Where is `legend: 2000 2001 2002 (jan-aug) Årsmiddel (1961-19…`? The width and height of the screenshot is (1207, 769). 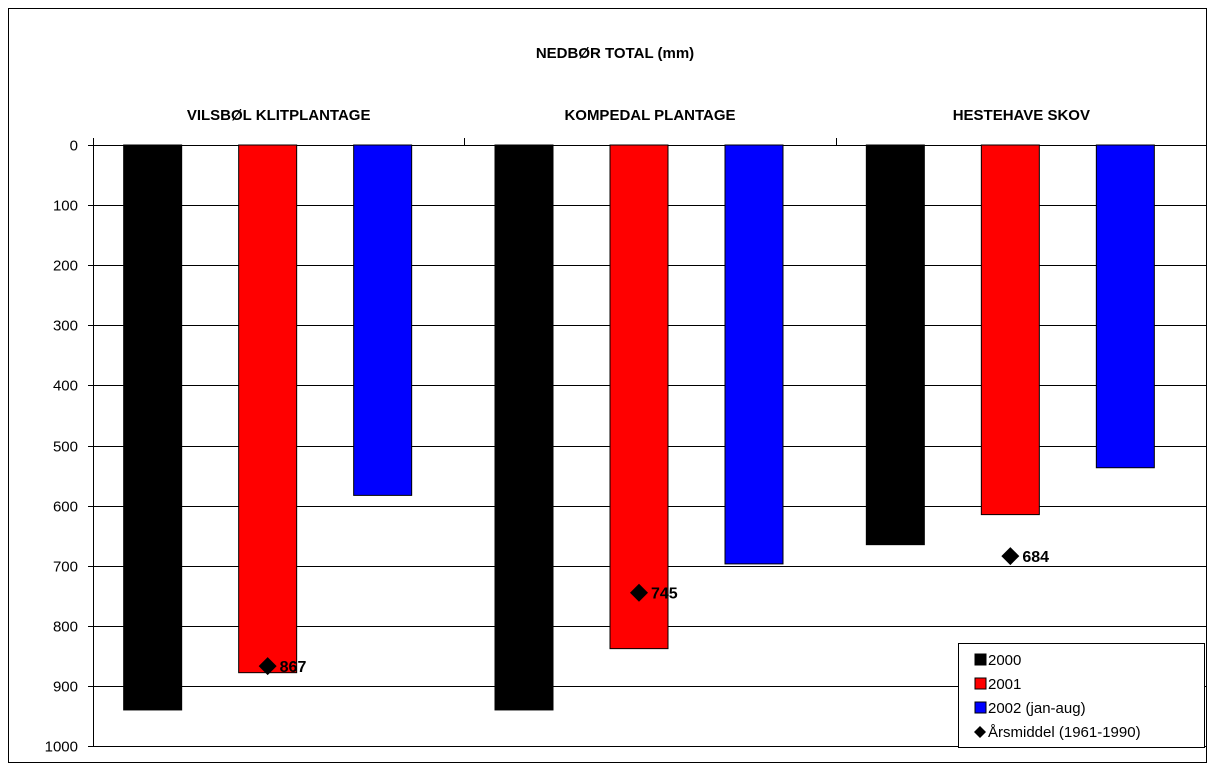
legend: 2000 2001 2002 (jan-aug) Årsmiddel (1961-19… is located at coordinates (1081, 695).